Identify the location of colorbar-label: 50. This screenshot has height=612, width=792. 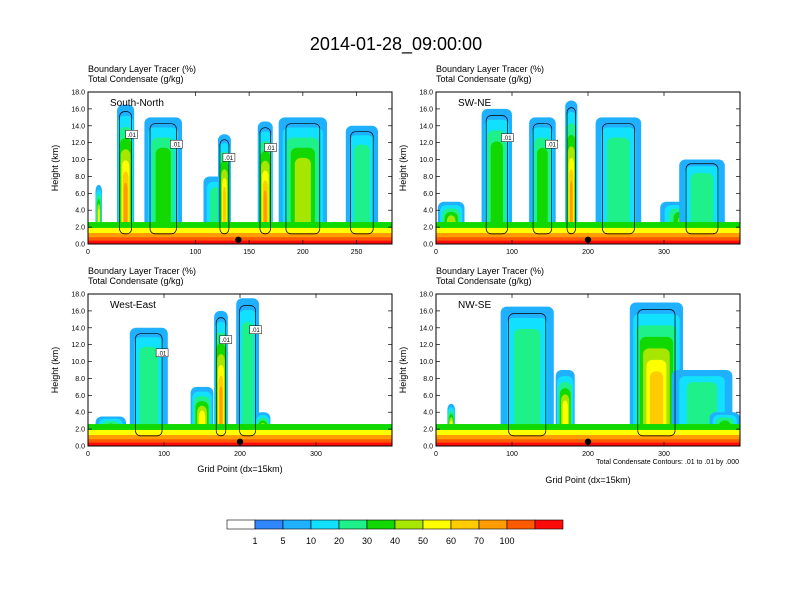
(423, 541).